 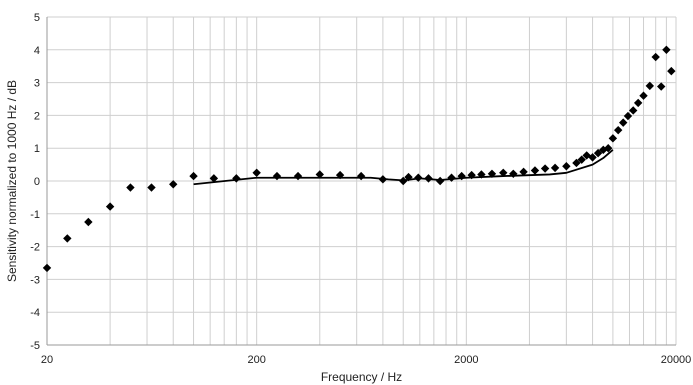 I want to click on x-tick-labels: 20 200 2000 20000, so click(x=366, y=360).